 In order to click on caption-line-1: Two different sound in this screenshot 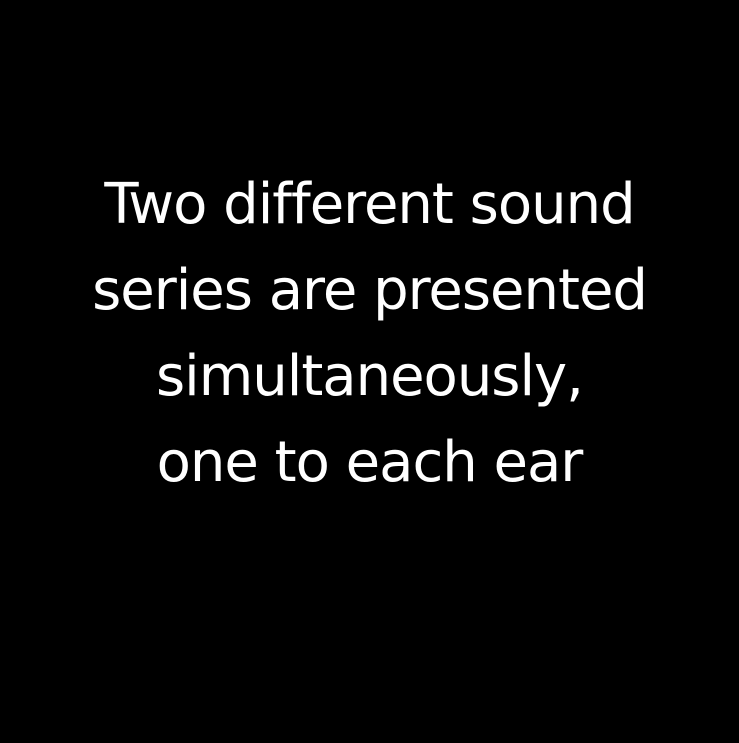, I will do `click(369, 204)`.